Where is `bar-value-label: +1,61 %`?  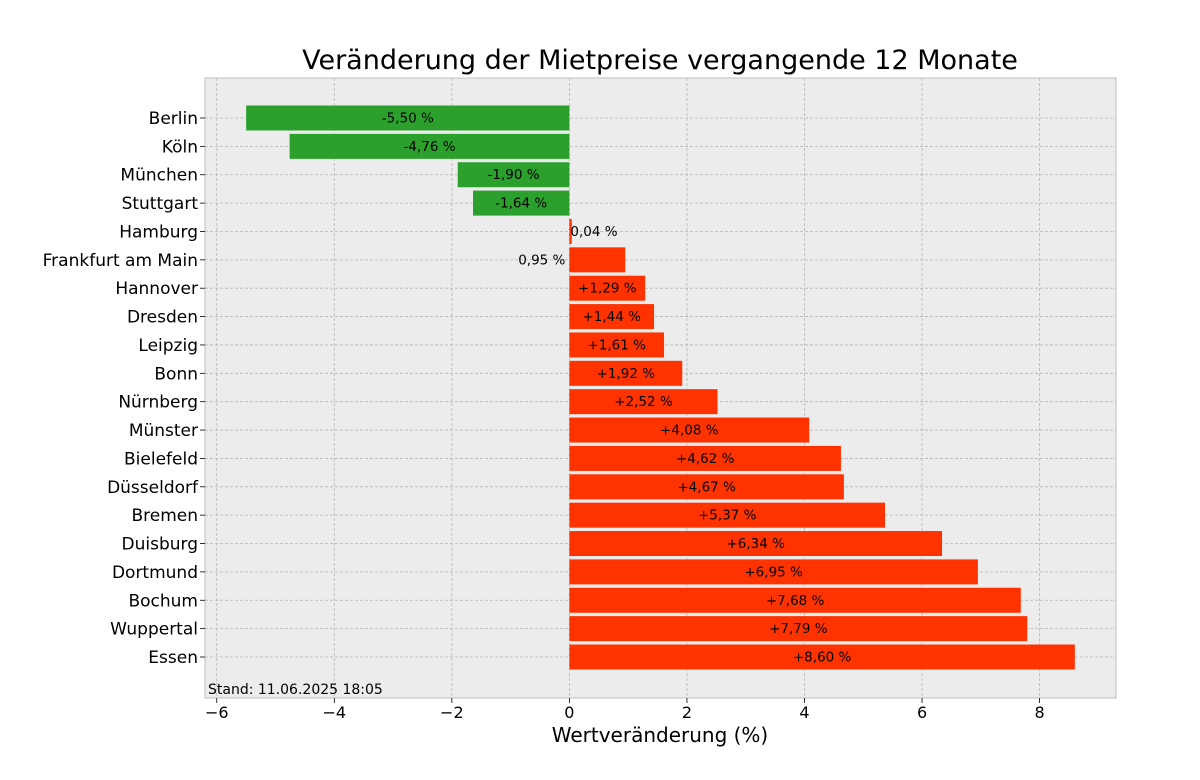 bar-value-label: +1,61 % is located at coordinates (616, 345).